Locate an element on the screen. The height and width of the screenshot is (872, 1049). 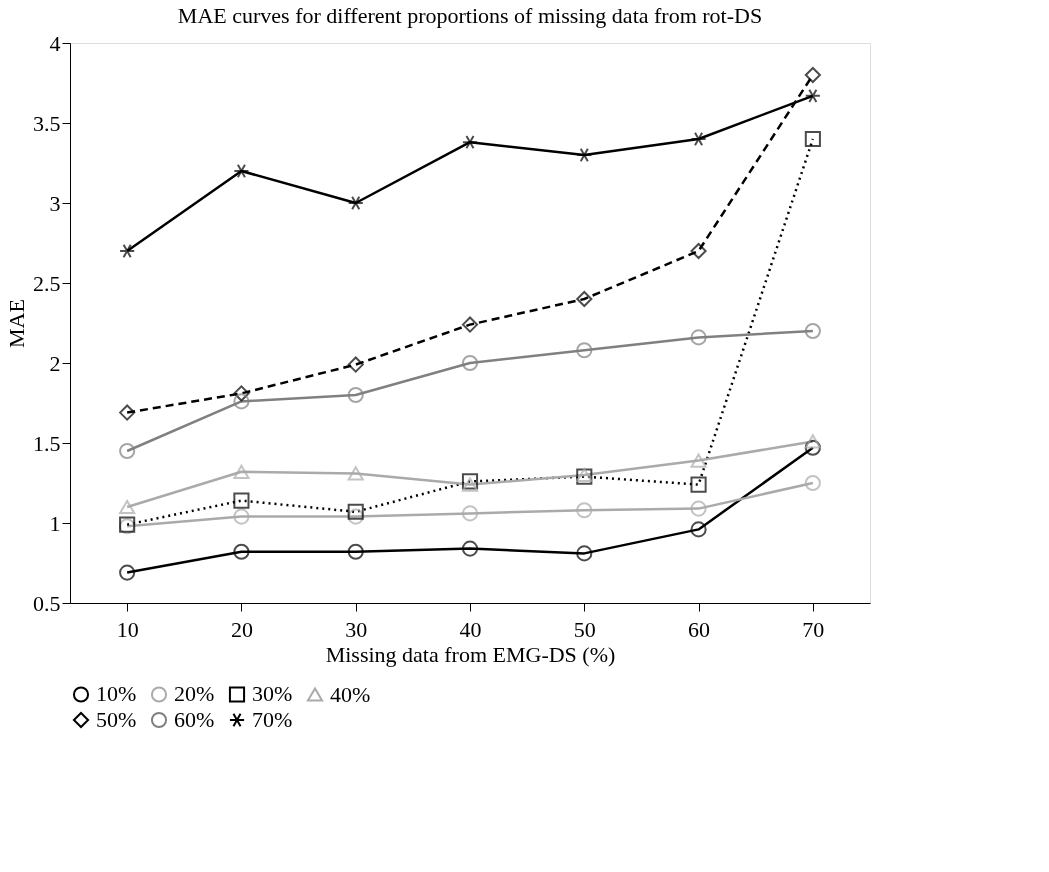
x-tick-label: 40 is located at coordinates (470, 629).